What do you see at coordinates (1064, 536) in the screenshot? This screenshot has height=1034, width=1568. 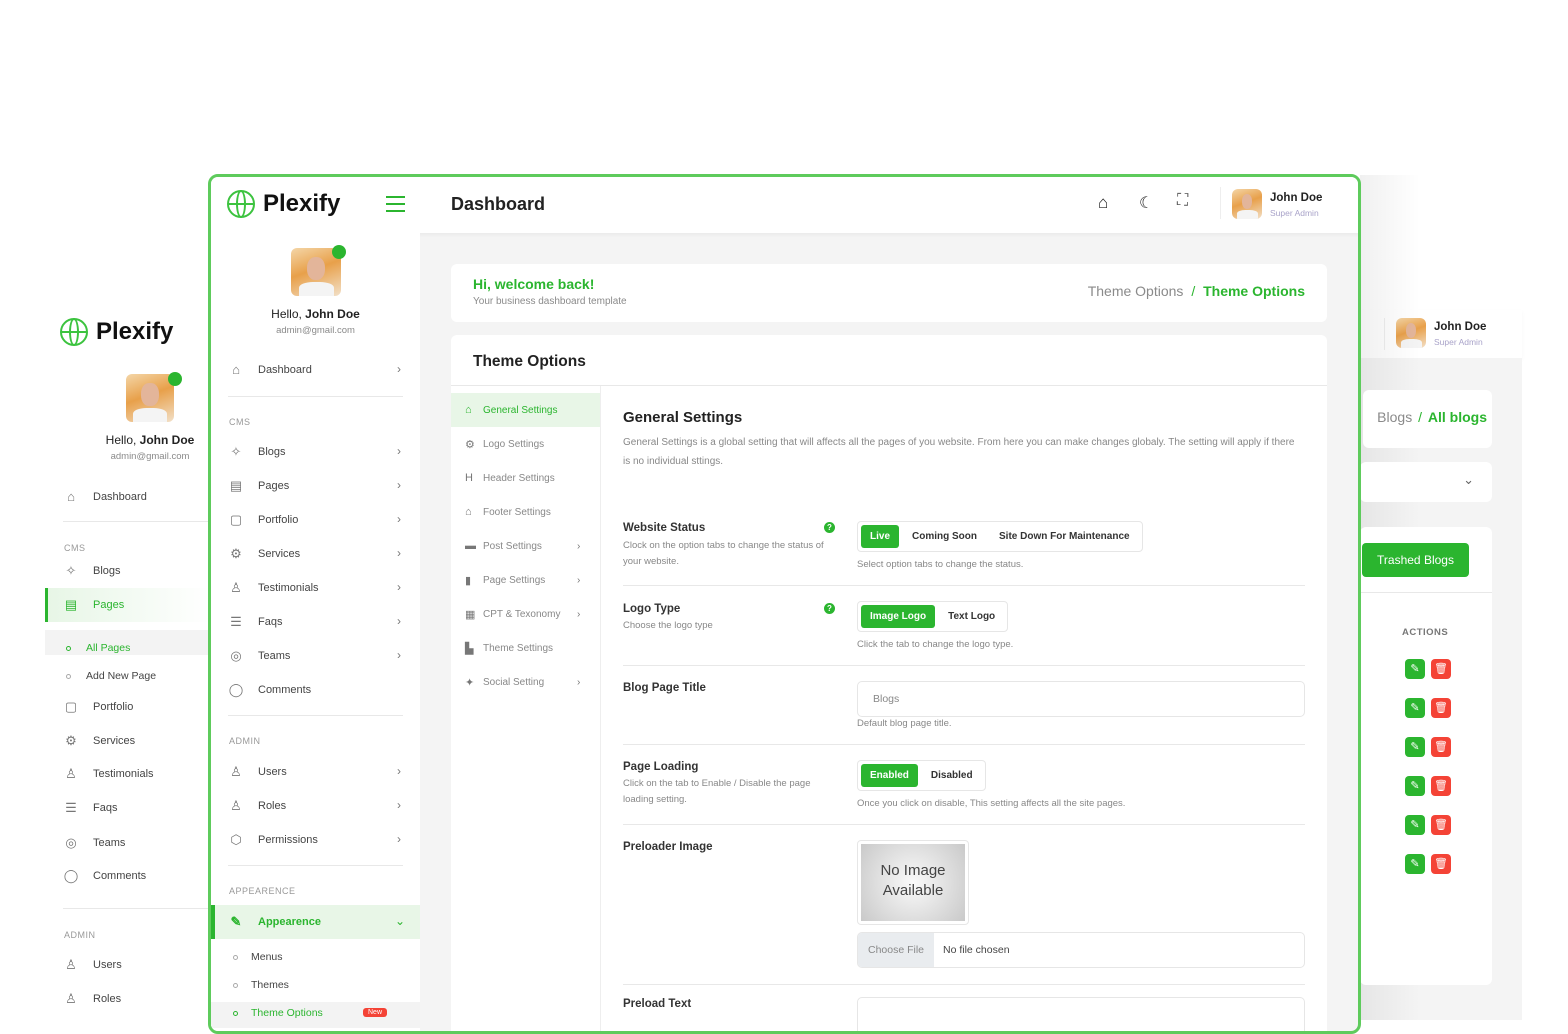 I see `tab-site-down-for-maintenance: Site Down For Maintenance` at bounding box center [1064, 536].